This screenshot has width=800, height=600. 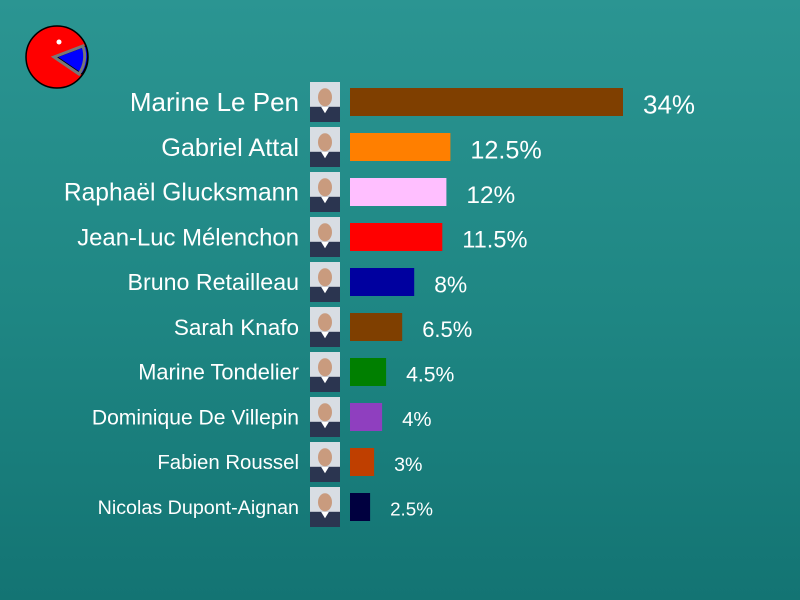 I want to click on value-label: 3%, so click(x=408, y=465).